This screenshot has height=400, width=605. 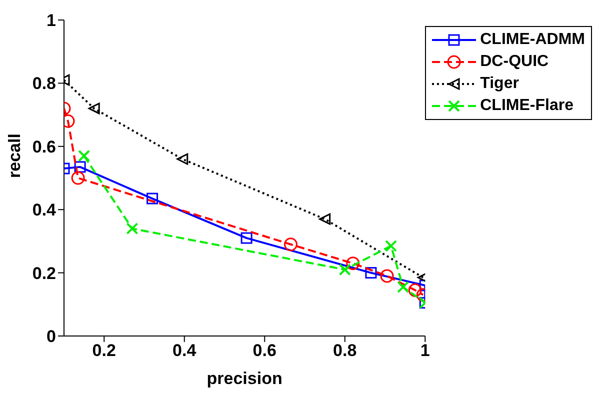 What do you see at coordinates (44, 84) in the screenshot?
I see `y-tick-label: 0.8` at bounding box center [44, 84].